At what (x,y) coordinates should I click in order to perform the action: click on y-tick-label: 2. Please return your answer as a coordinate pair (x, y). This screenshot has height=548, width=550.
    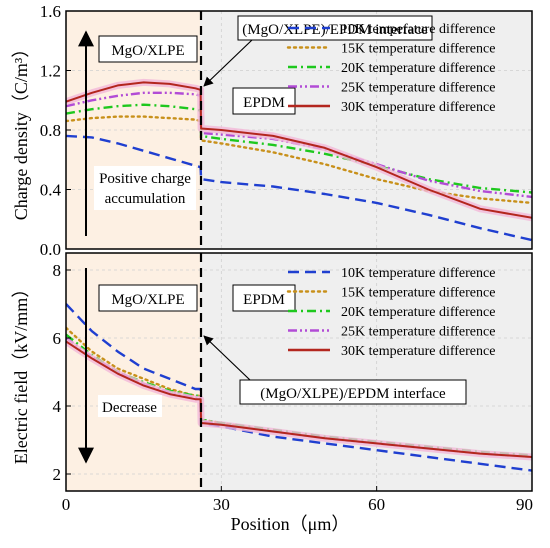
    Looking at the image, I should click on (57, 474).